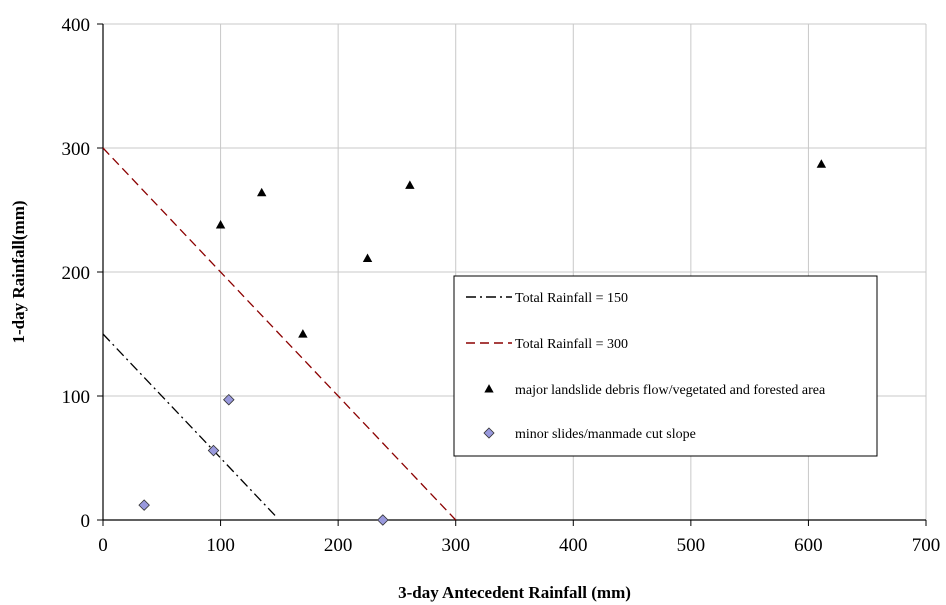 Image resolution: width=946 pixels, height=605 pixels. What do you see at coordinates (514, 592) in the screenshot?
I see `x-axis-title: 3-day Antecedent Rainfall (mm)` at bounding box center [514, 592].